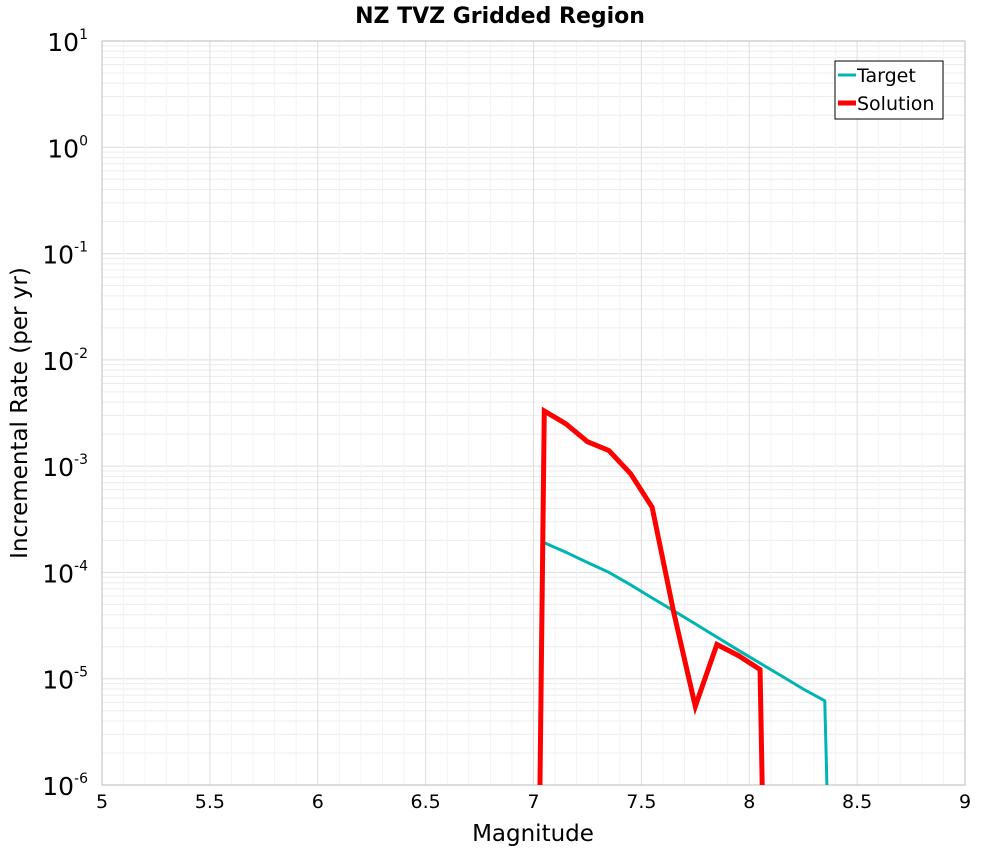 This screenshot has width=1000, height=850. I want to click on x-tick-label: 5, so click(102, 802).